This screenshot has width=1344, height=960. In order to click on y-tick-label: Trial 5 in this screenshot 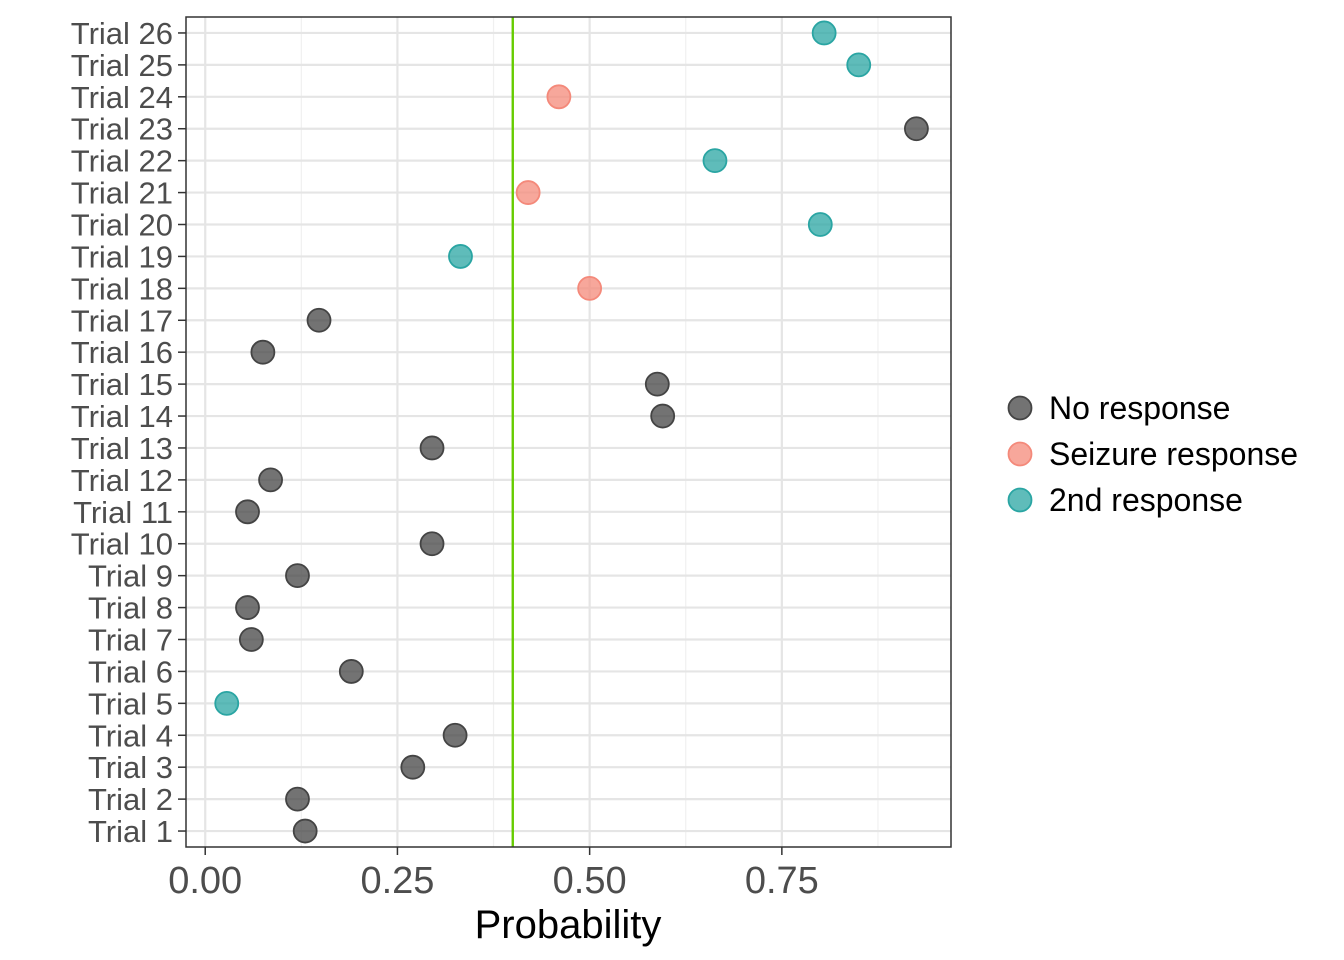, I will do `click(130, 703)`.